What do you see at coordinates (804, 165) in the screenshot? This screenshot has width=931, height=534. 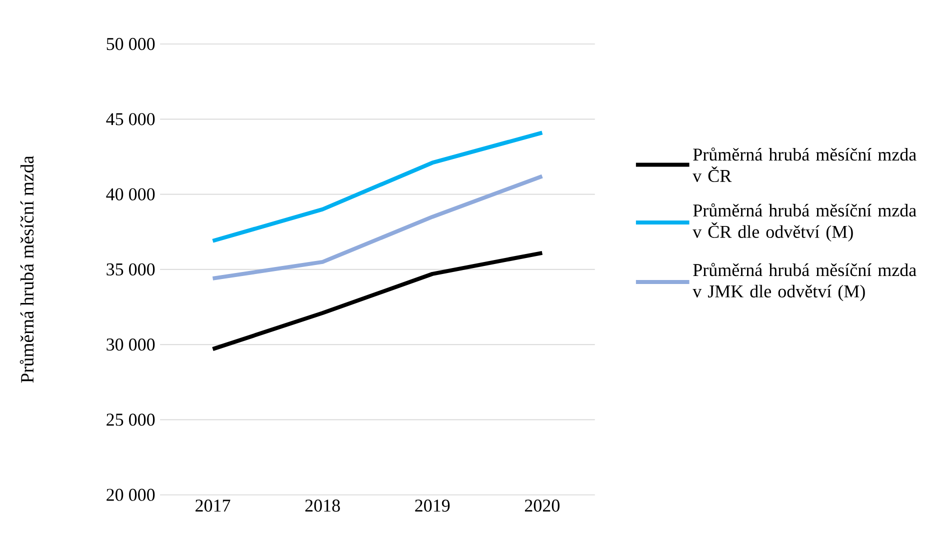 I see `legend-label: Průměrná hrubá měsíční mzda v ČR` at bounding box center [804, 165].